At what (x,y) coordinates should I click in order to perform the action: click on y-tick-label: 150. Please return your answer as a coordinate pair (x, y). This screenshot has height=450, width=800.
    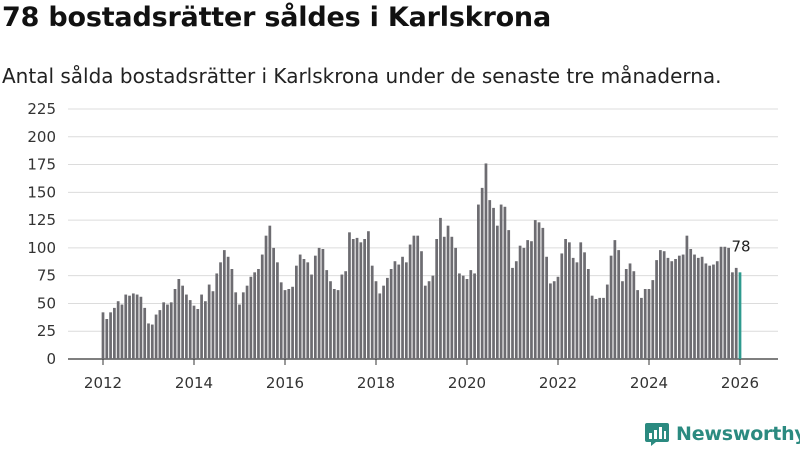
    Looking at the image, I should click on (41, 192).